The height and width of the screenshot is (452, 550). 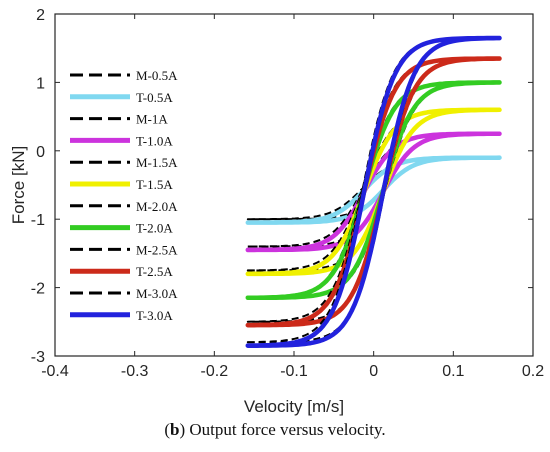 I want to click on legend-label: T-3.0A, so click(x=154, y=315).